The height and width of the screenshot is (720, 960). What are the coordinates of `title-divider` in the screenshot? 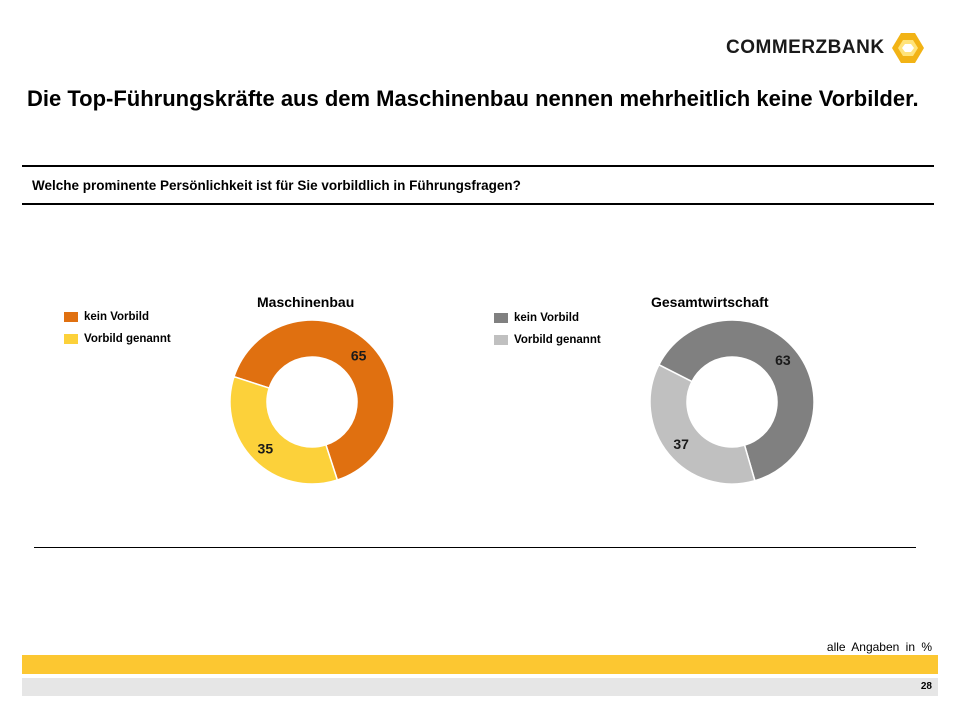 It's located at (478, 166).